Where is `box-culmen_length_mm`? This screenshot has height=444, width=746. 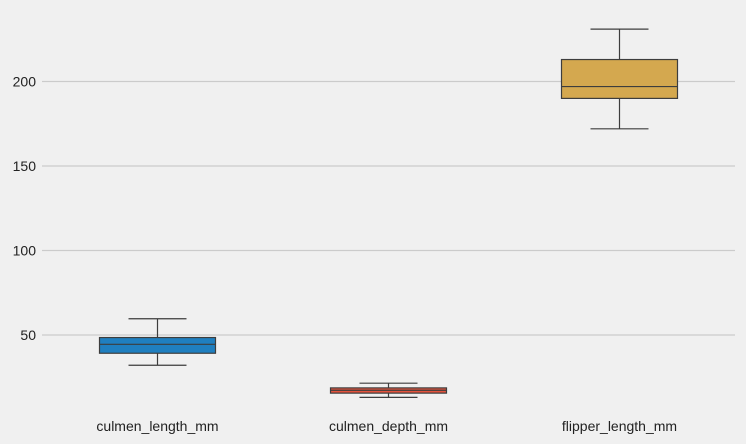 box-culmen_length_mm is located at coordinates (157, 342).